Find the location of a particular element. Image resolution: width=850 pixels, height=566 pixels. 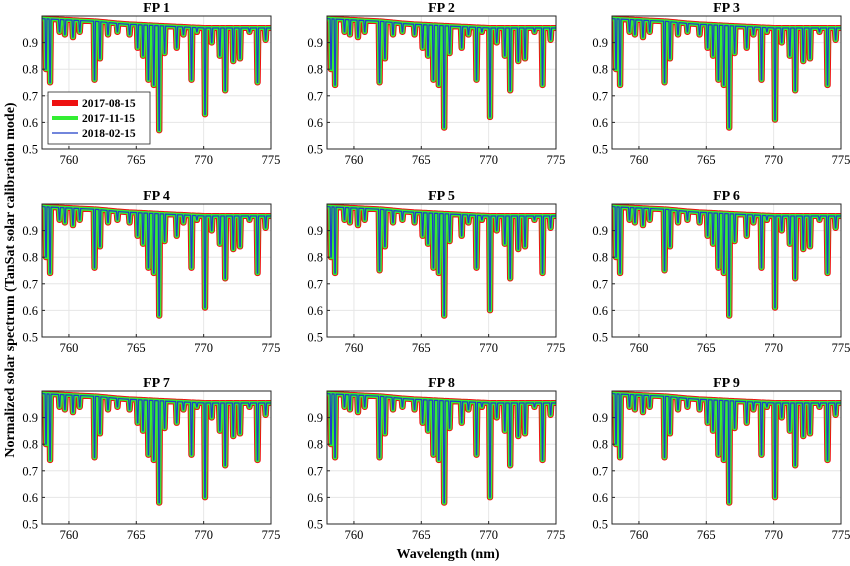

panel-fp-5: 760 765 770 775 0.5 0.6 0.7 0.8 0.9 FP 5 is located at coordinates (436, 272).